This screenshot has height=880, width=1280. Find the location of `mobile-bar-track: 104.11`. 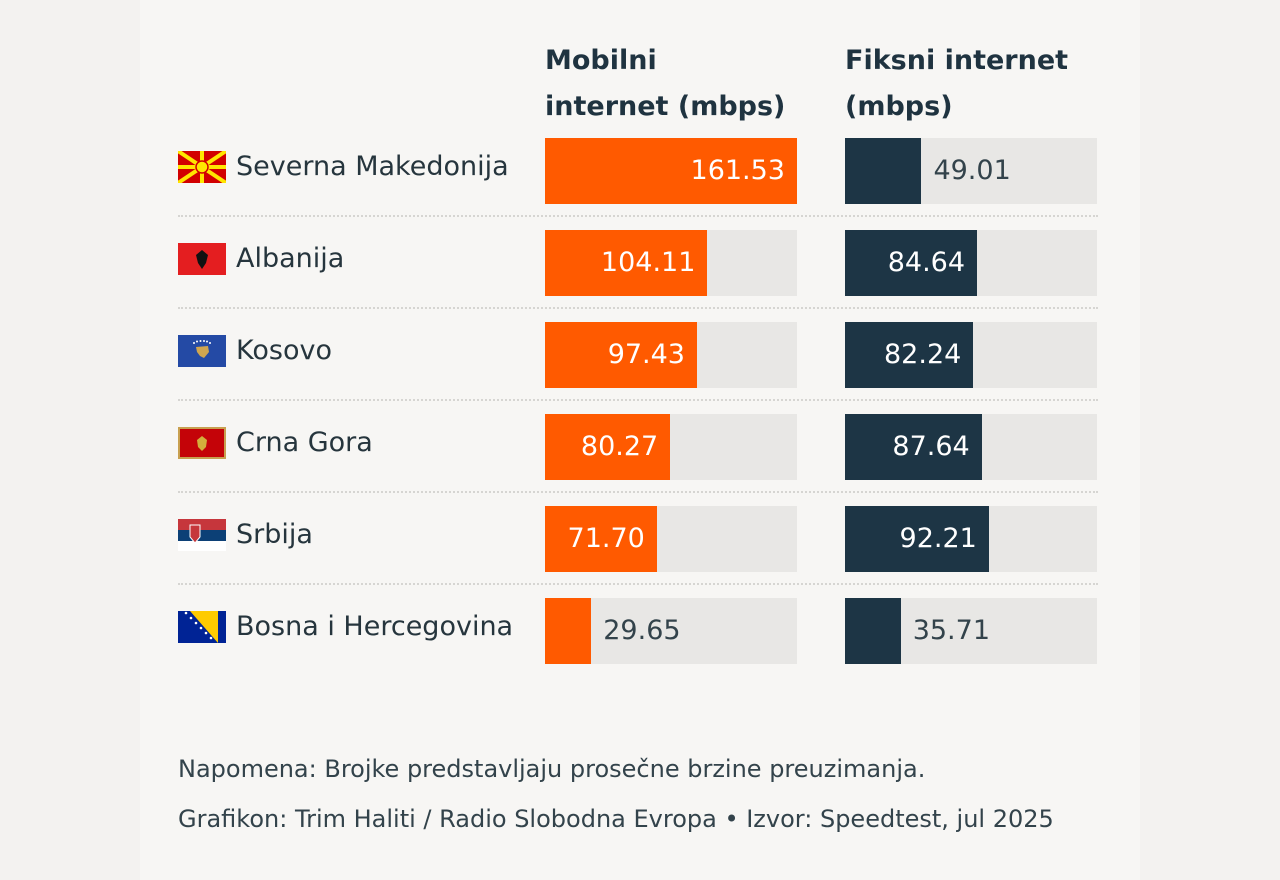

mobile-bar-track: 104.11 is located at coordinates (671, 263).